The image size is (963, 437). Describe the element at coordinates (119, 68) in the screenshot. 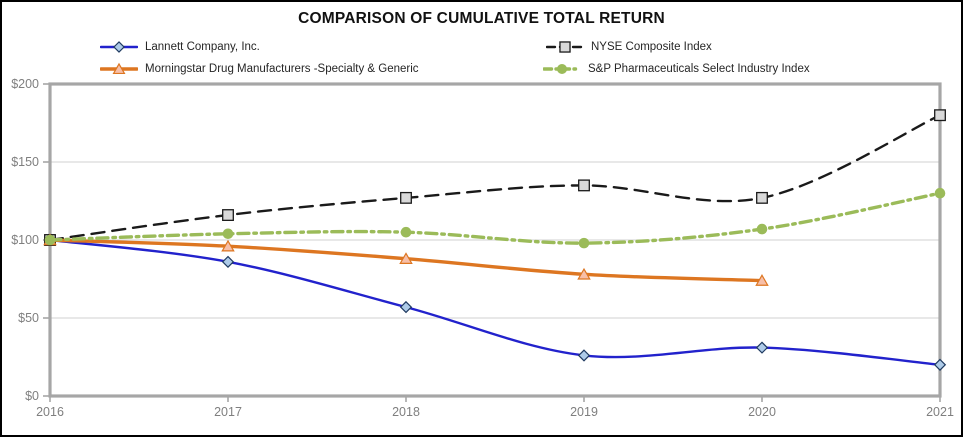

I see `morningstar-line-swatch-icon` at that location.